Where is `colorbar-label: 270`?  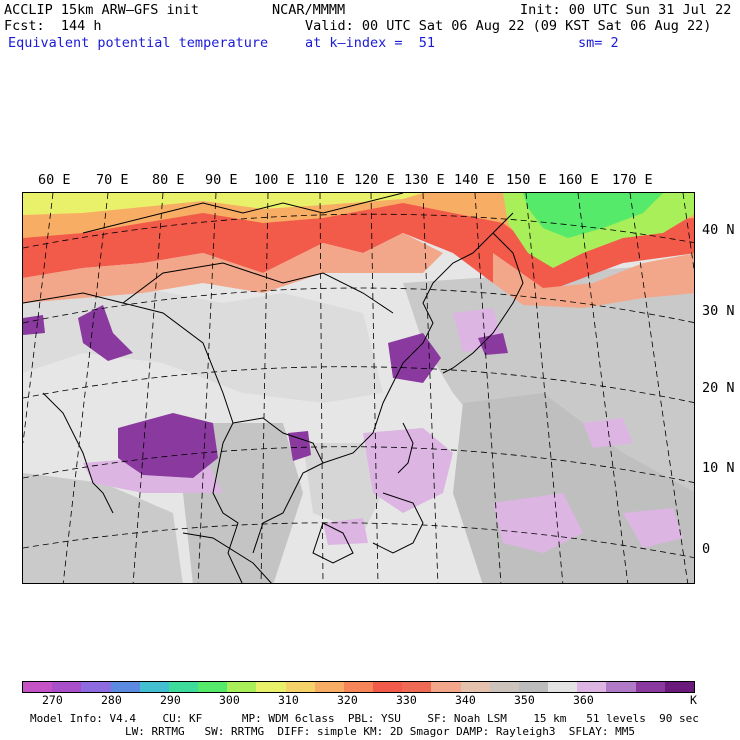 colorbar-label: 270 is located at coordinates (52, 700).